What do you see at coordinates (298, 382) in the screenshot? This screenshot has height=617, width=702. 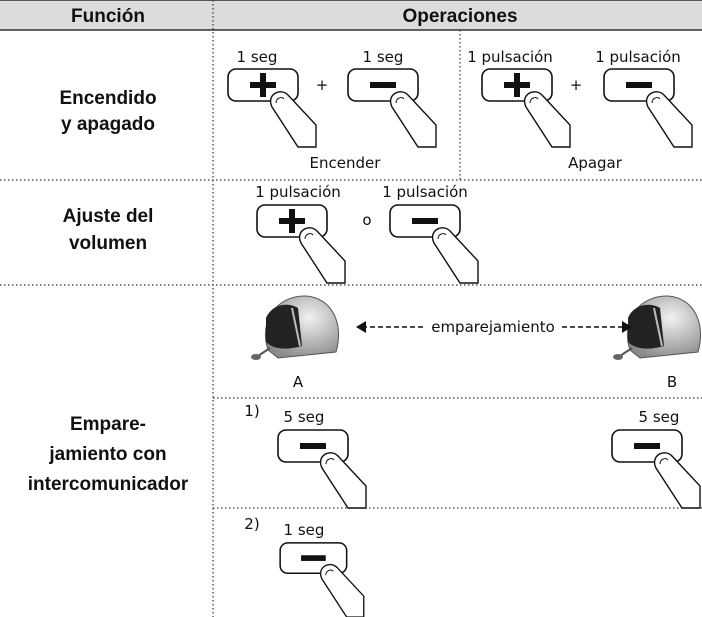 I see `helmet-label: A` at bounding box center [298, 382].